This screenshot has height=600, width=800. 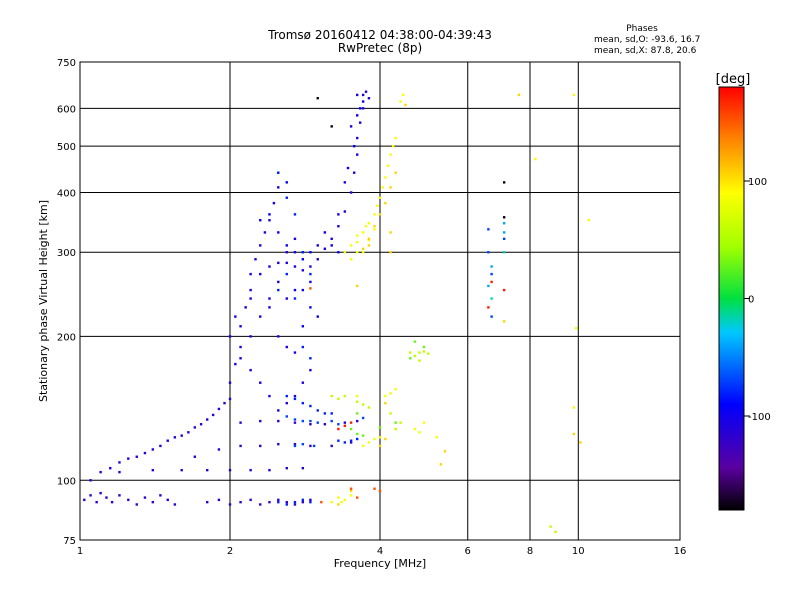 I want to click on x-tick-label: 2, so click(x=230, y=551).